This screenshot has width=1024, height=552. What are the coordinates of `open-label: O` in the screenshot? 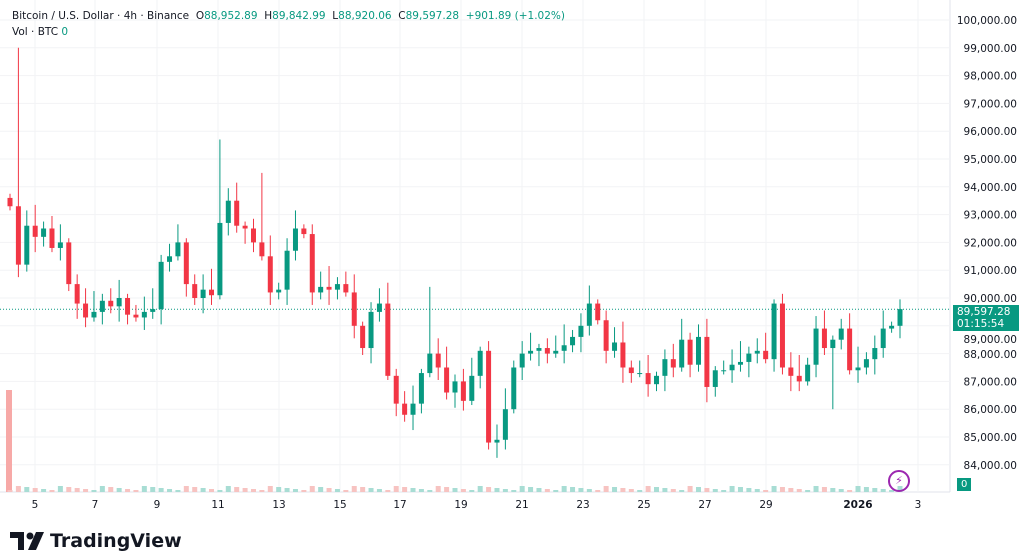 It's located at (200, 16).